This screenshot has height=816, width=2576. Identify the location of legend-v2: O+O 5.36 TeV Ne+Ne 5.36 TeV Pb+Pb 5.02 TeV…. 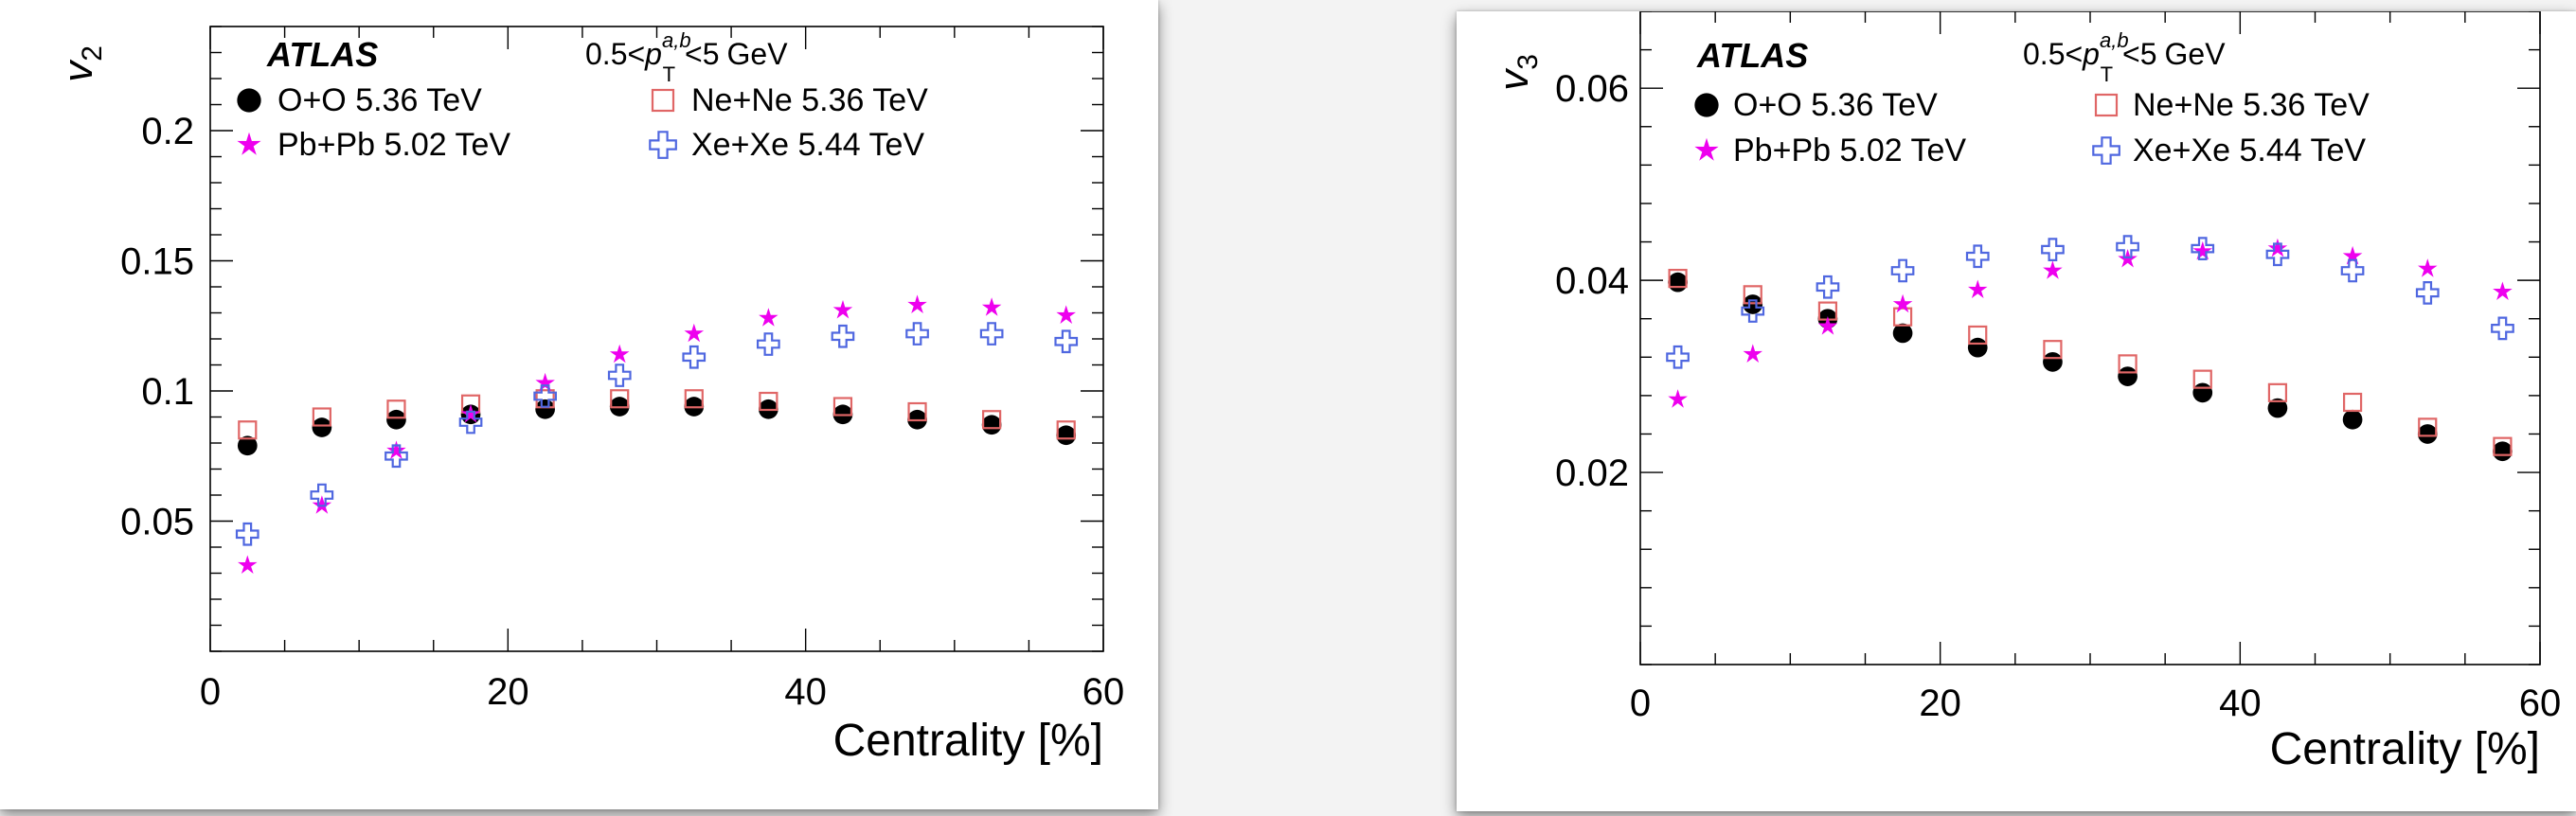
(582, 122).